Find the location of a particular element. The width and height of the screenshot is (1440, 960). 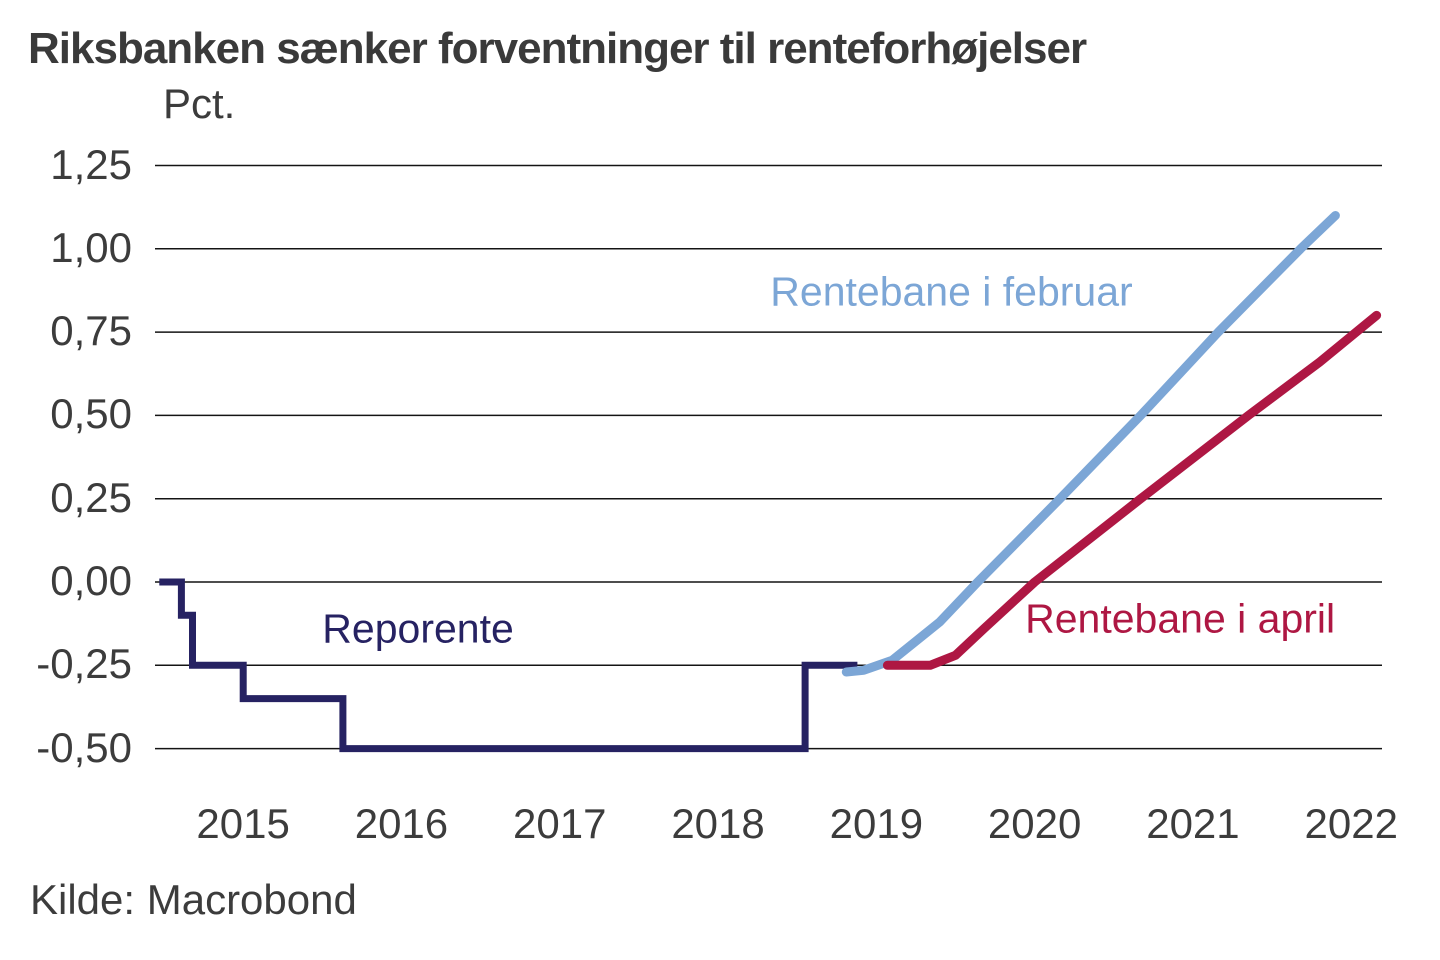

x-tick-label: 2015 is located at coordinates (243, 823).